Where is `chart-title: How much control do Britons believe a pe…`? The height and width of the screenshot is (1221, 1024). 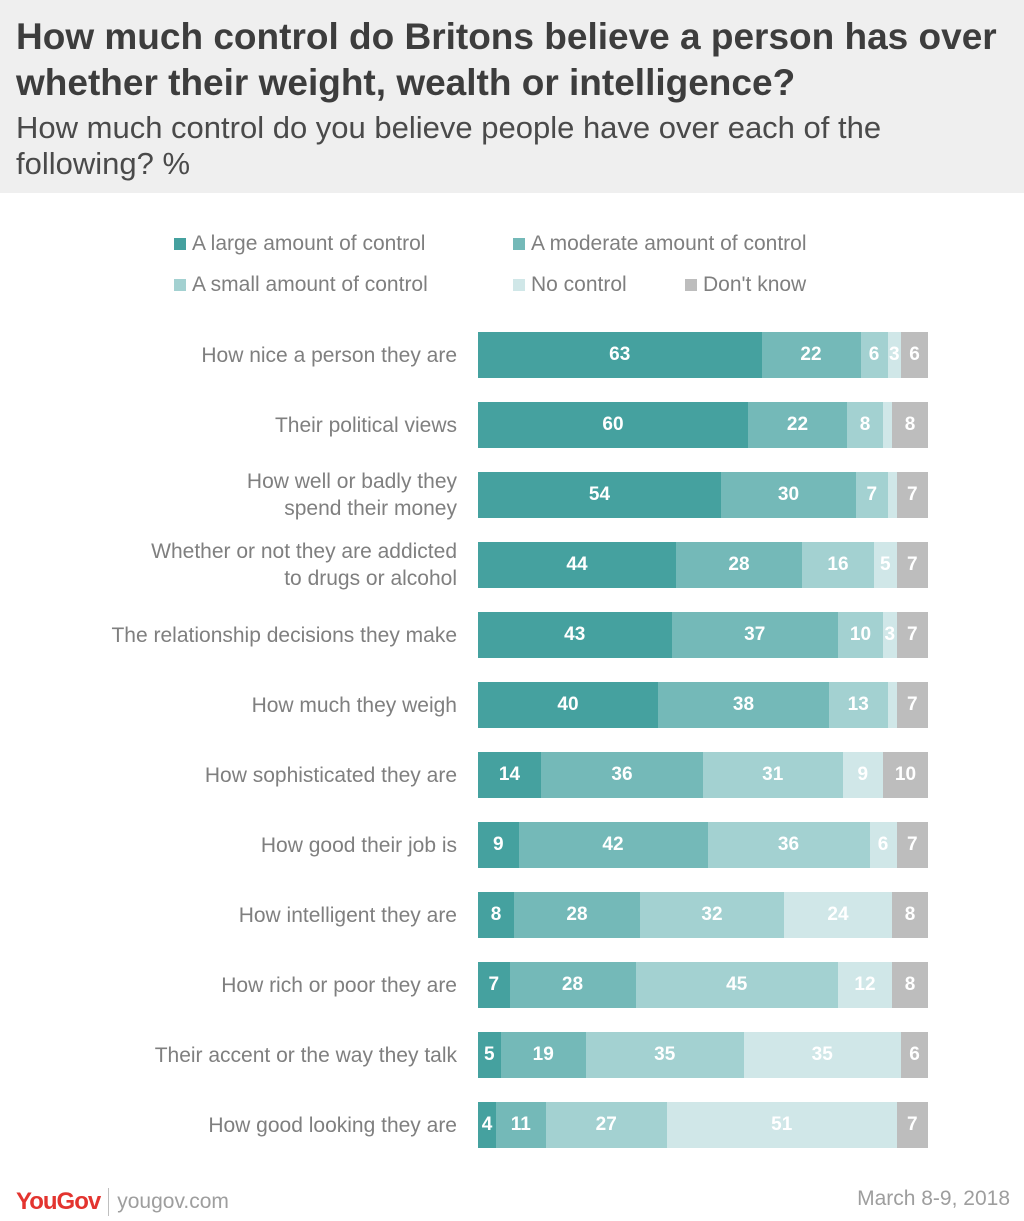 chart-title: How much control do Britons believe a pe… is located at coordinates (506, 59).